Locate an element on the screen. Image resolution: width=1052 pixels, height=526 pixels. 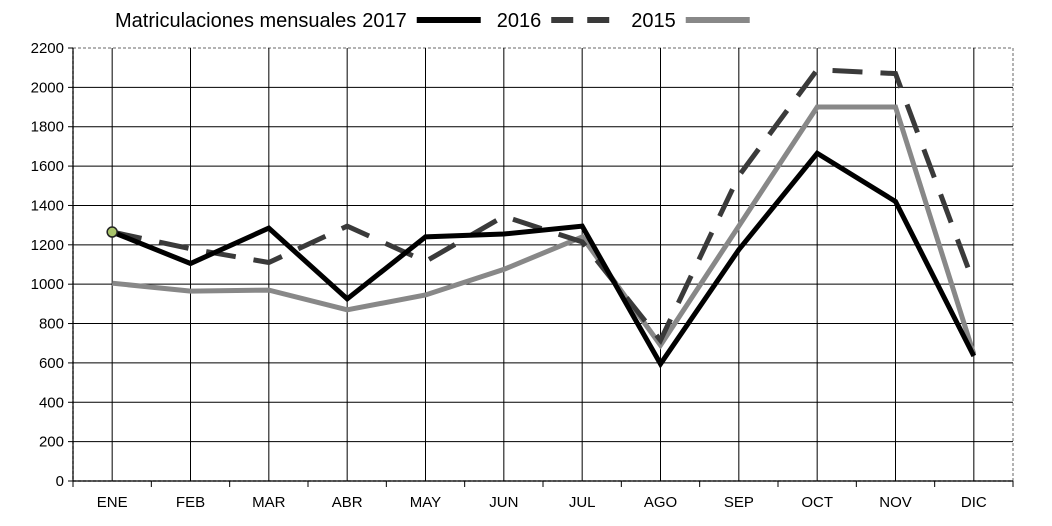
x-tick-label: JUL is located at coordinates (582, 502).